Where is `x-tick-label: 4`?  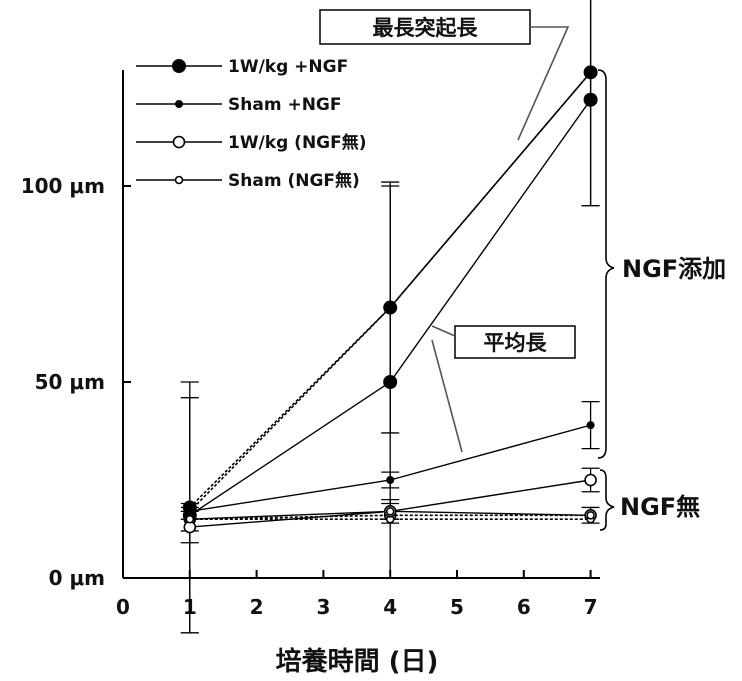 x-tick-label: 4 is located at coordinates (390, 607).